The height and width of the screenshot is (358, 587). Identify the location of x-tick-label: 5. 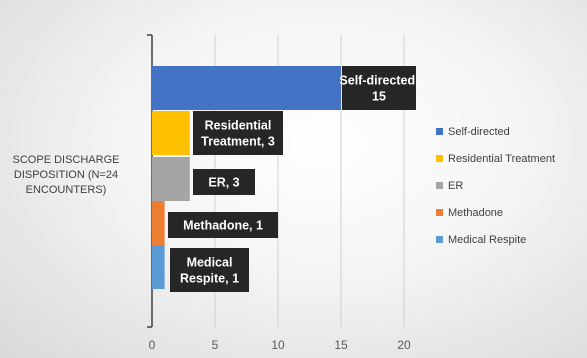
(215, 345).